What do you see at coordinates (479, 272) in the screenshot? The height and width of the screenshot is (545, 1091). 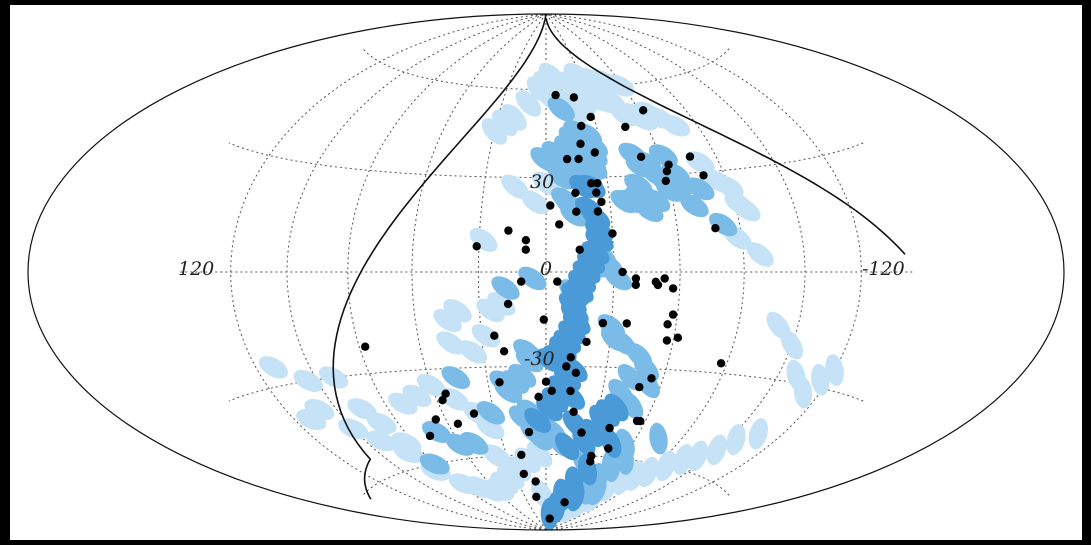 I see `grid-meridian` at bounding box center [479, 272].